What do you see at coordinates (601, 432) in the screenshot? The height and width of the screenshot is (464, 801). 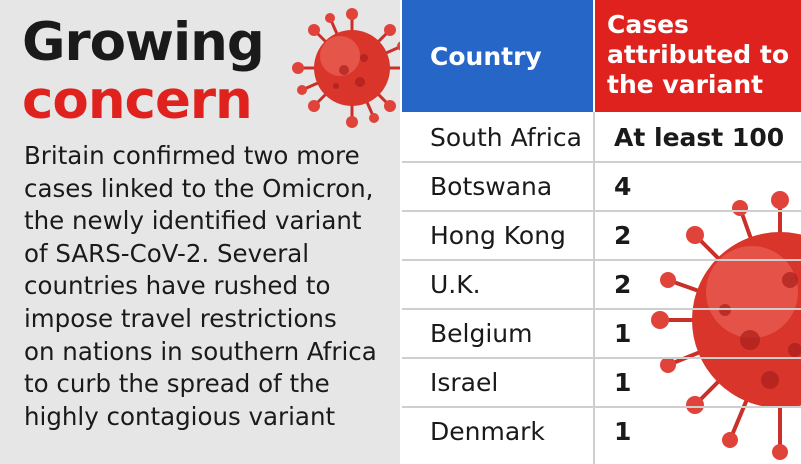 I see `table-row: Denmark 1` at bounding box center [601, 432].